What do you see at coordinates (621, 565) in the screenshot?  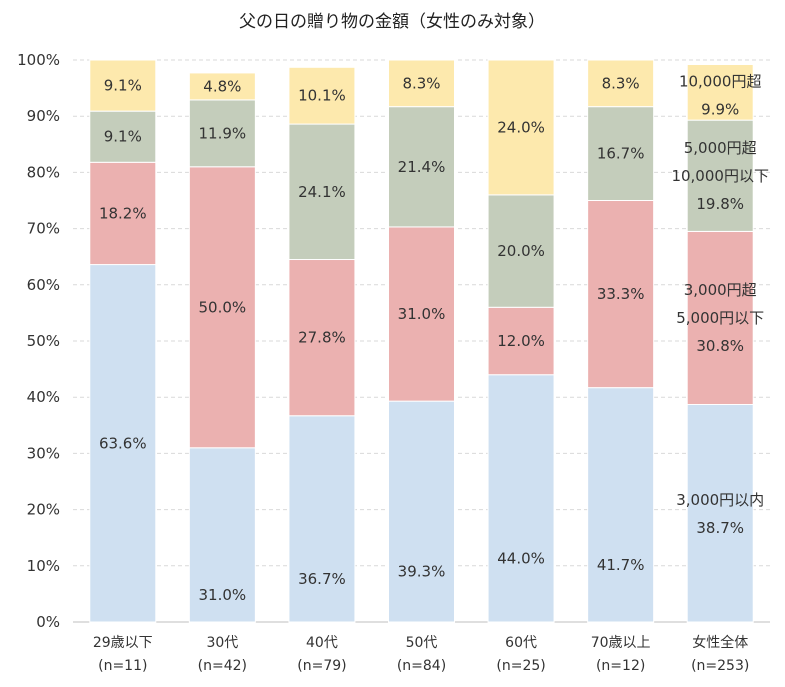 I see `data-label: 41.7%` at bounding box center [621, 565].